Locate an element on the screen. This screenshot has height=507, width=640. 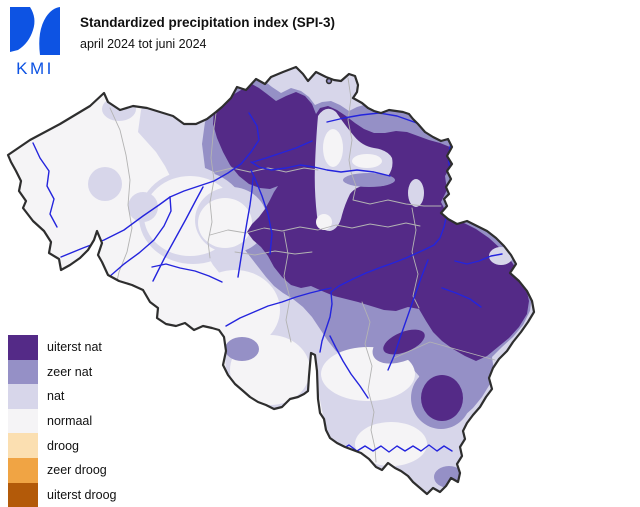
map-pocket-gaume is located at coordinates (391, 444).